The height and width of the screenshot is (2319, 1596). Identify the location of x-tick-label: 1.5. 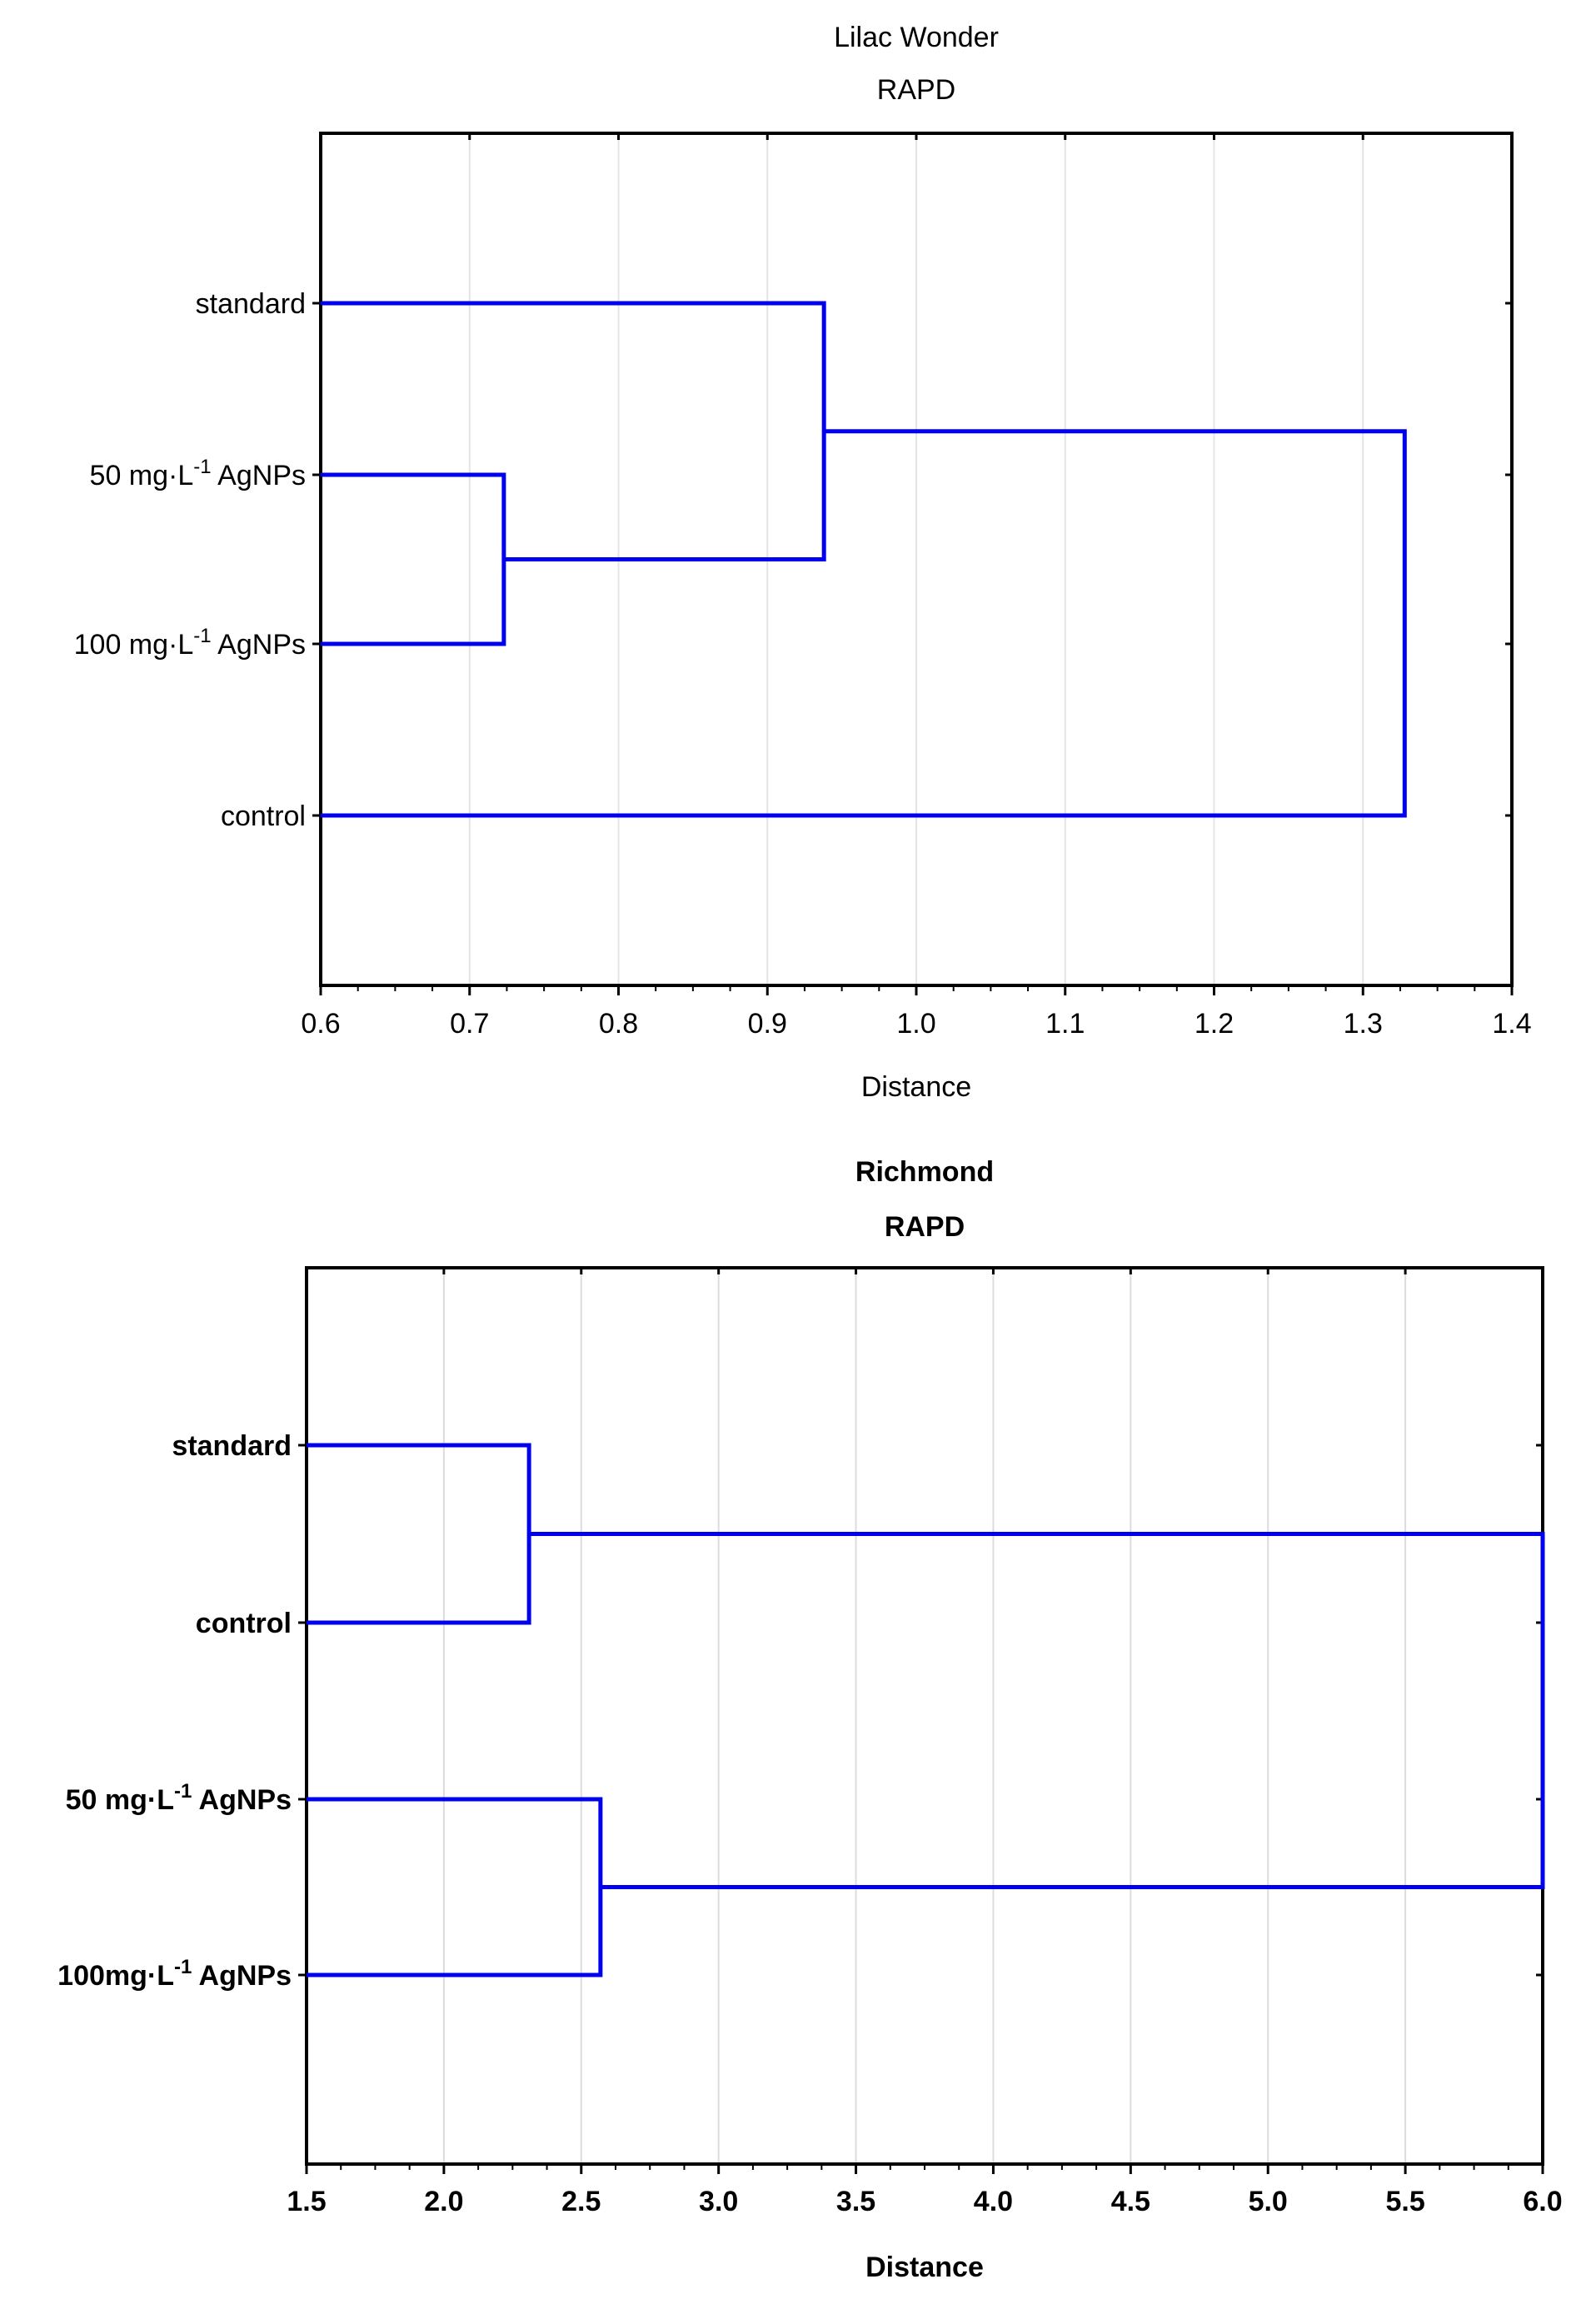
(306, 2201).